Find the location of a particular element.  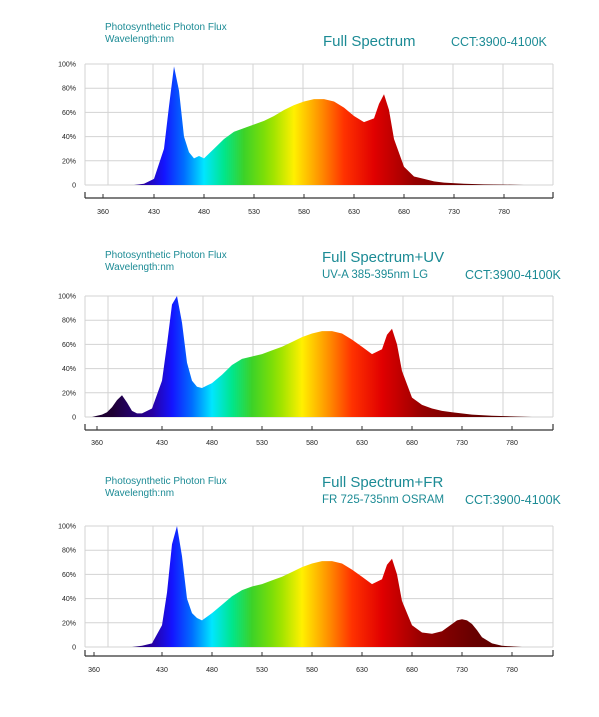

chart-subtitle: FR 725-735nm OSRAM is located at coordinates (383, 500).